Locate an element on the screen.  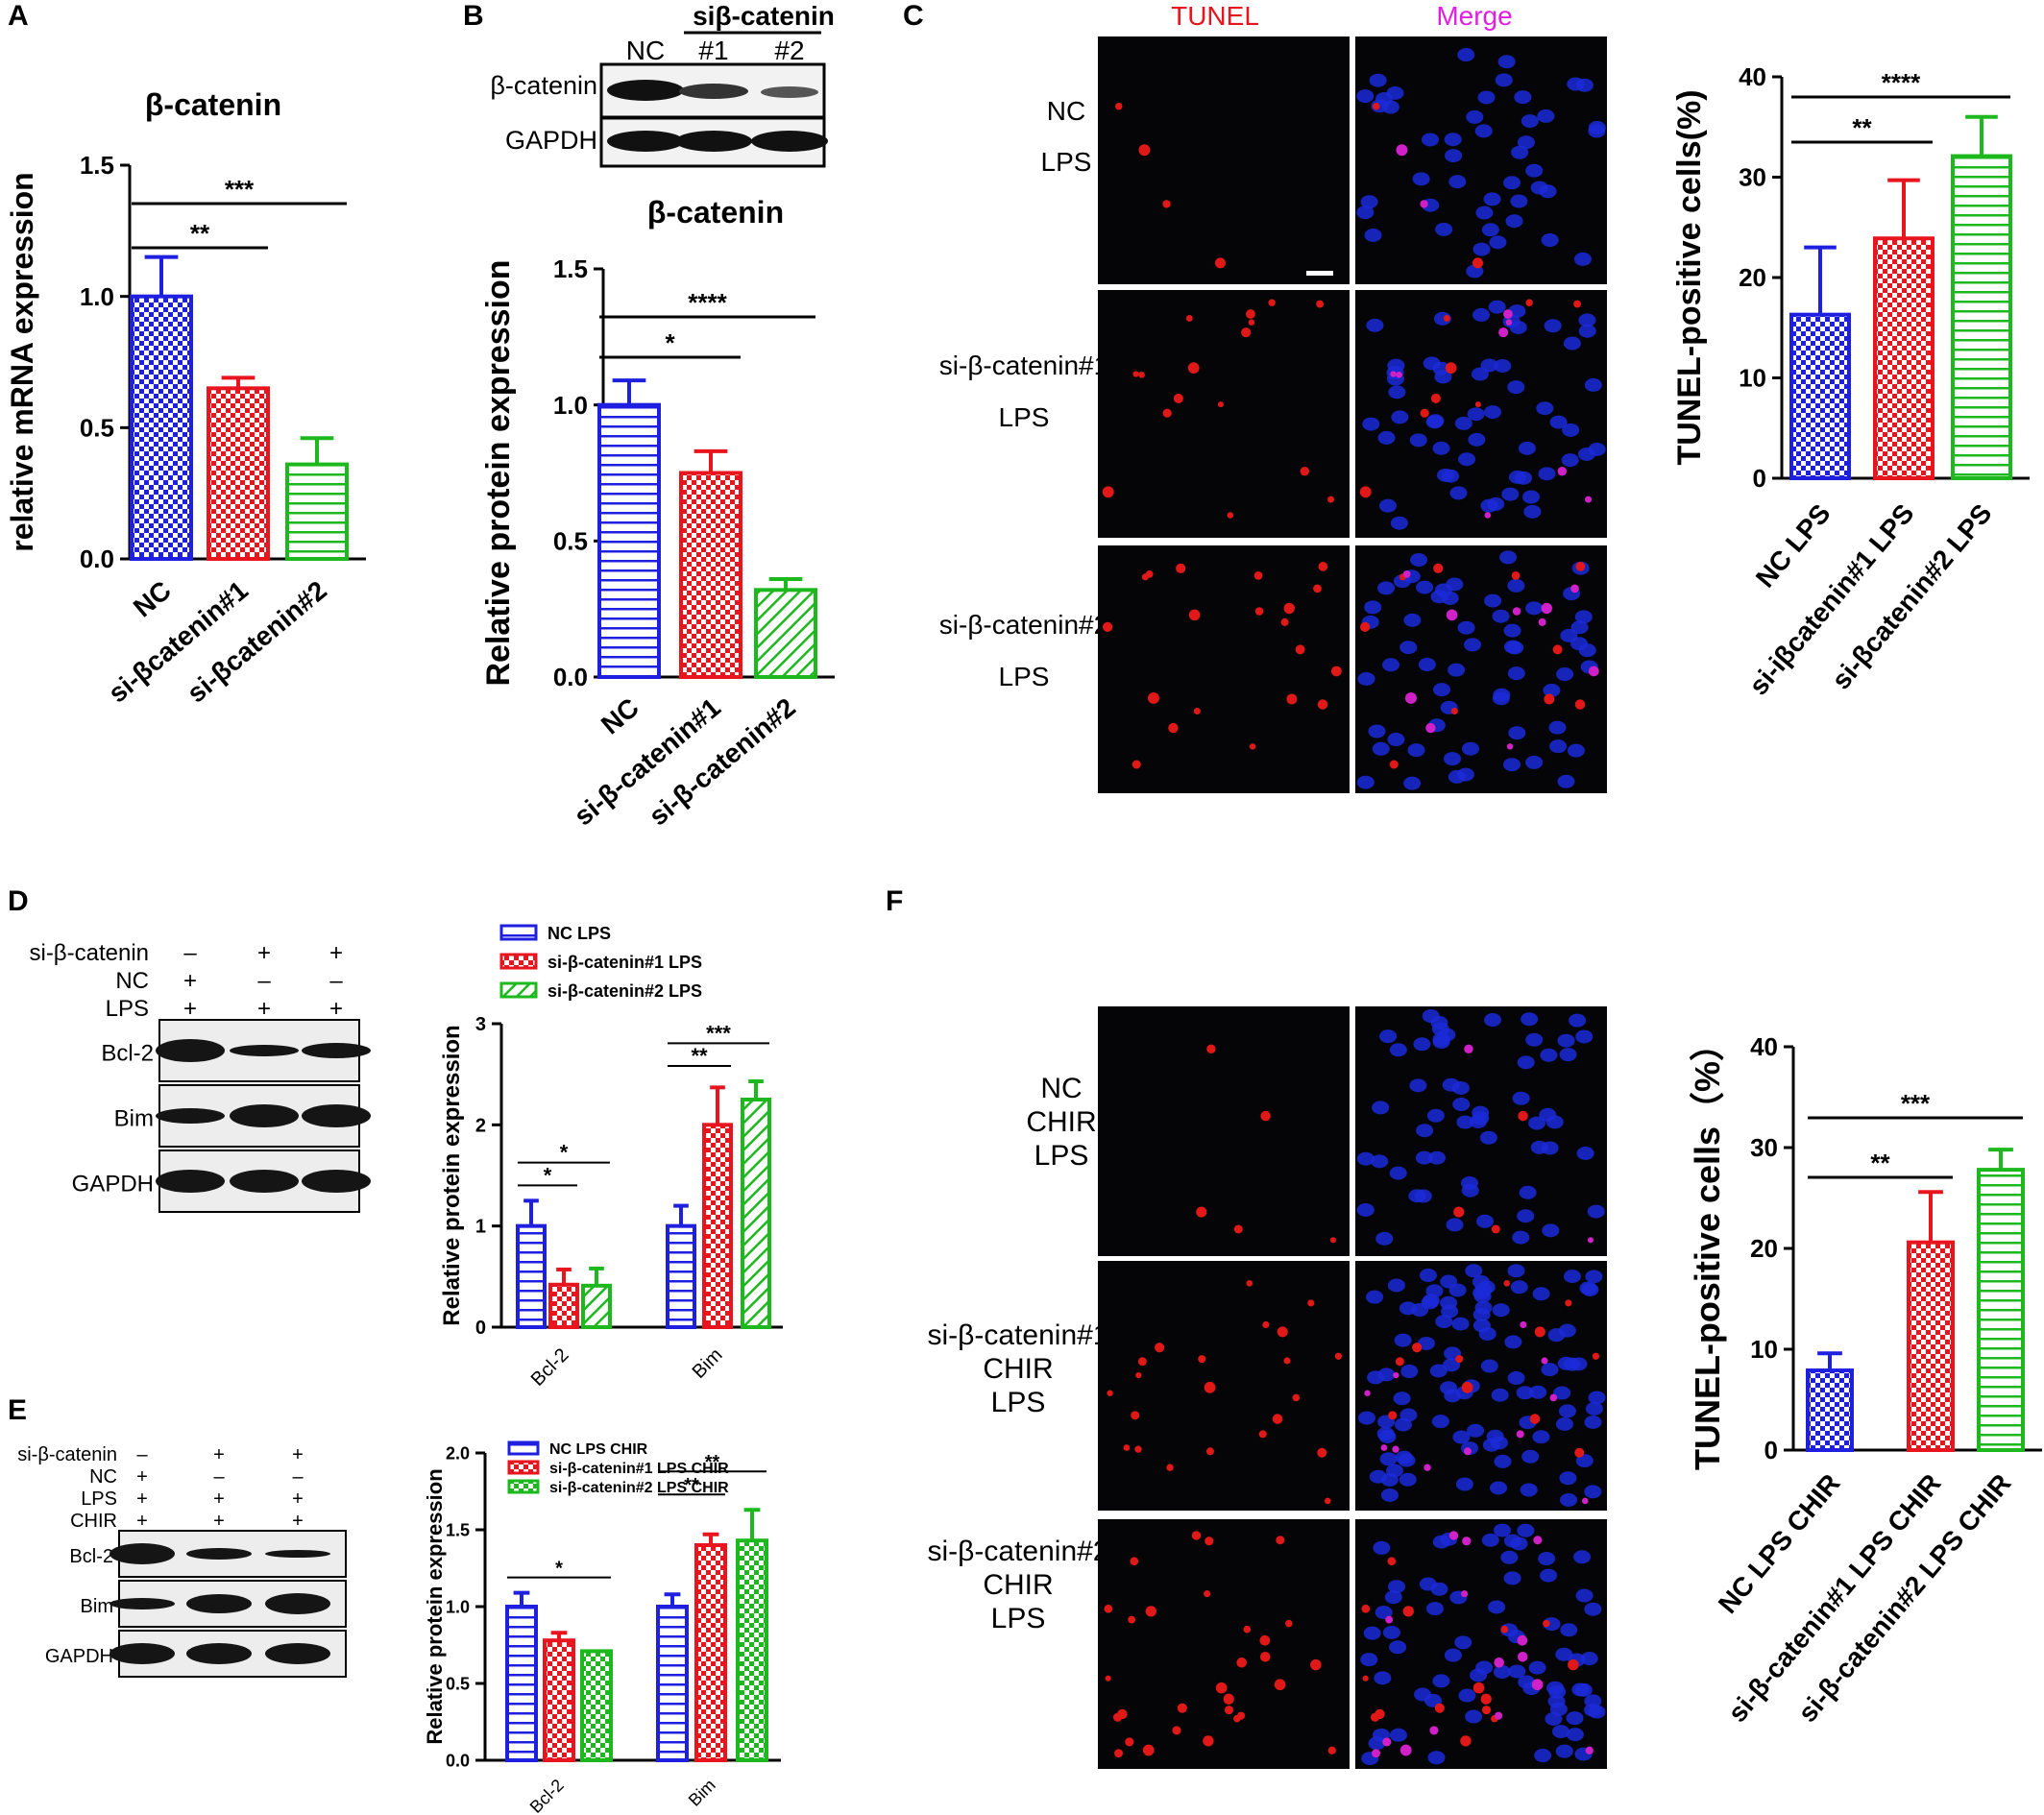
x-tick-label: Bim is located at coordinates (702, 1793).